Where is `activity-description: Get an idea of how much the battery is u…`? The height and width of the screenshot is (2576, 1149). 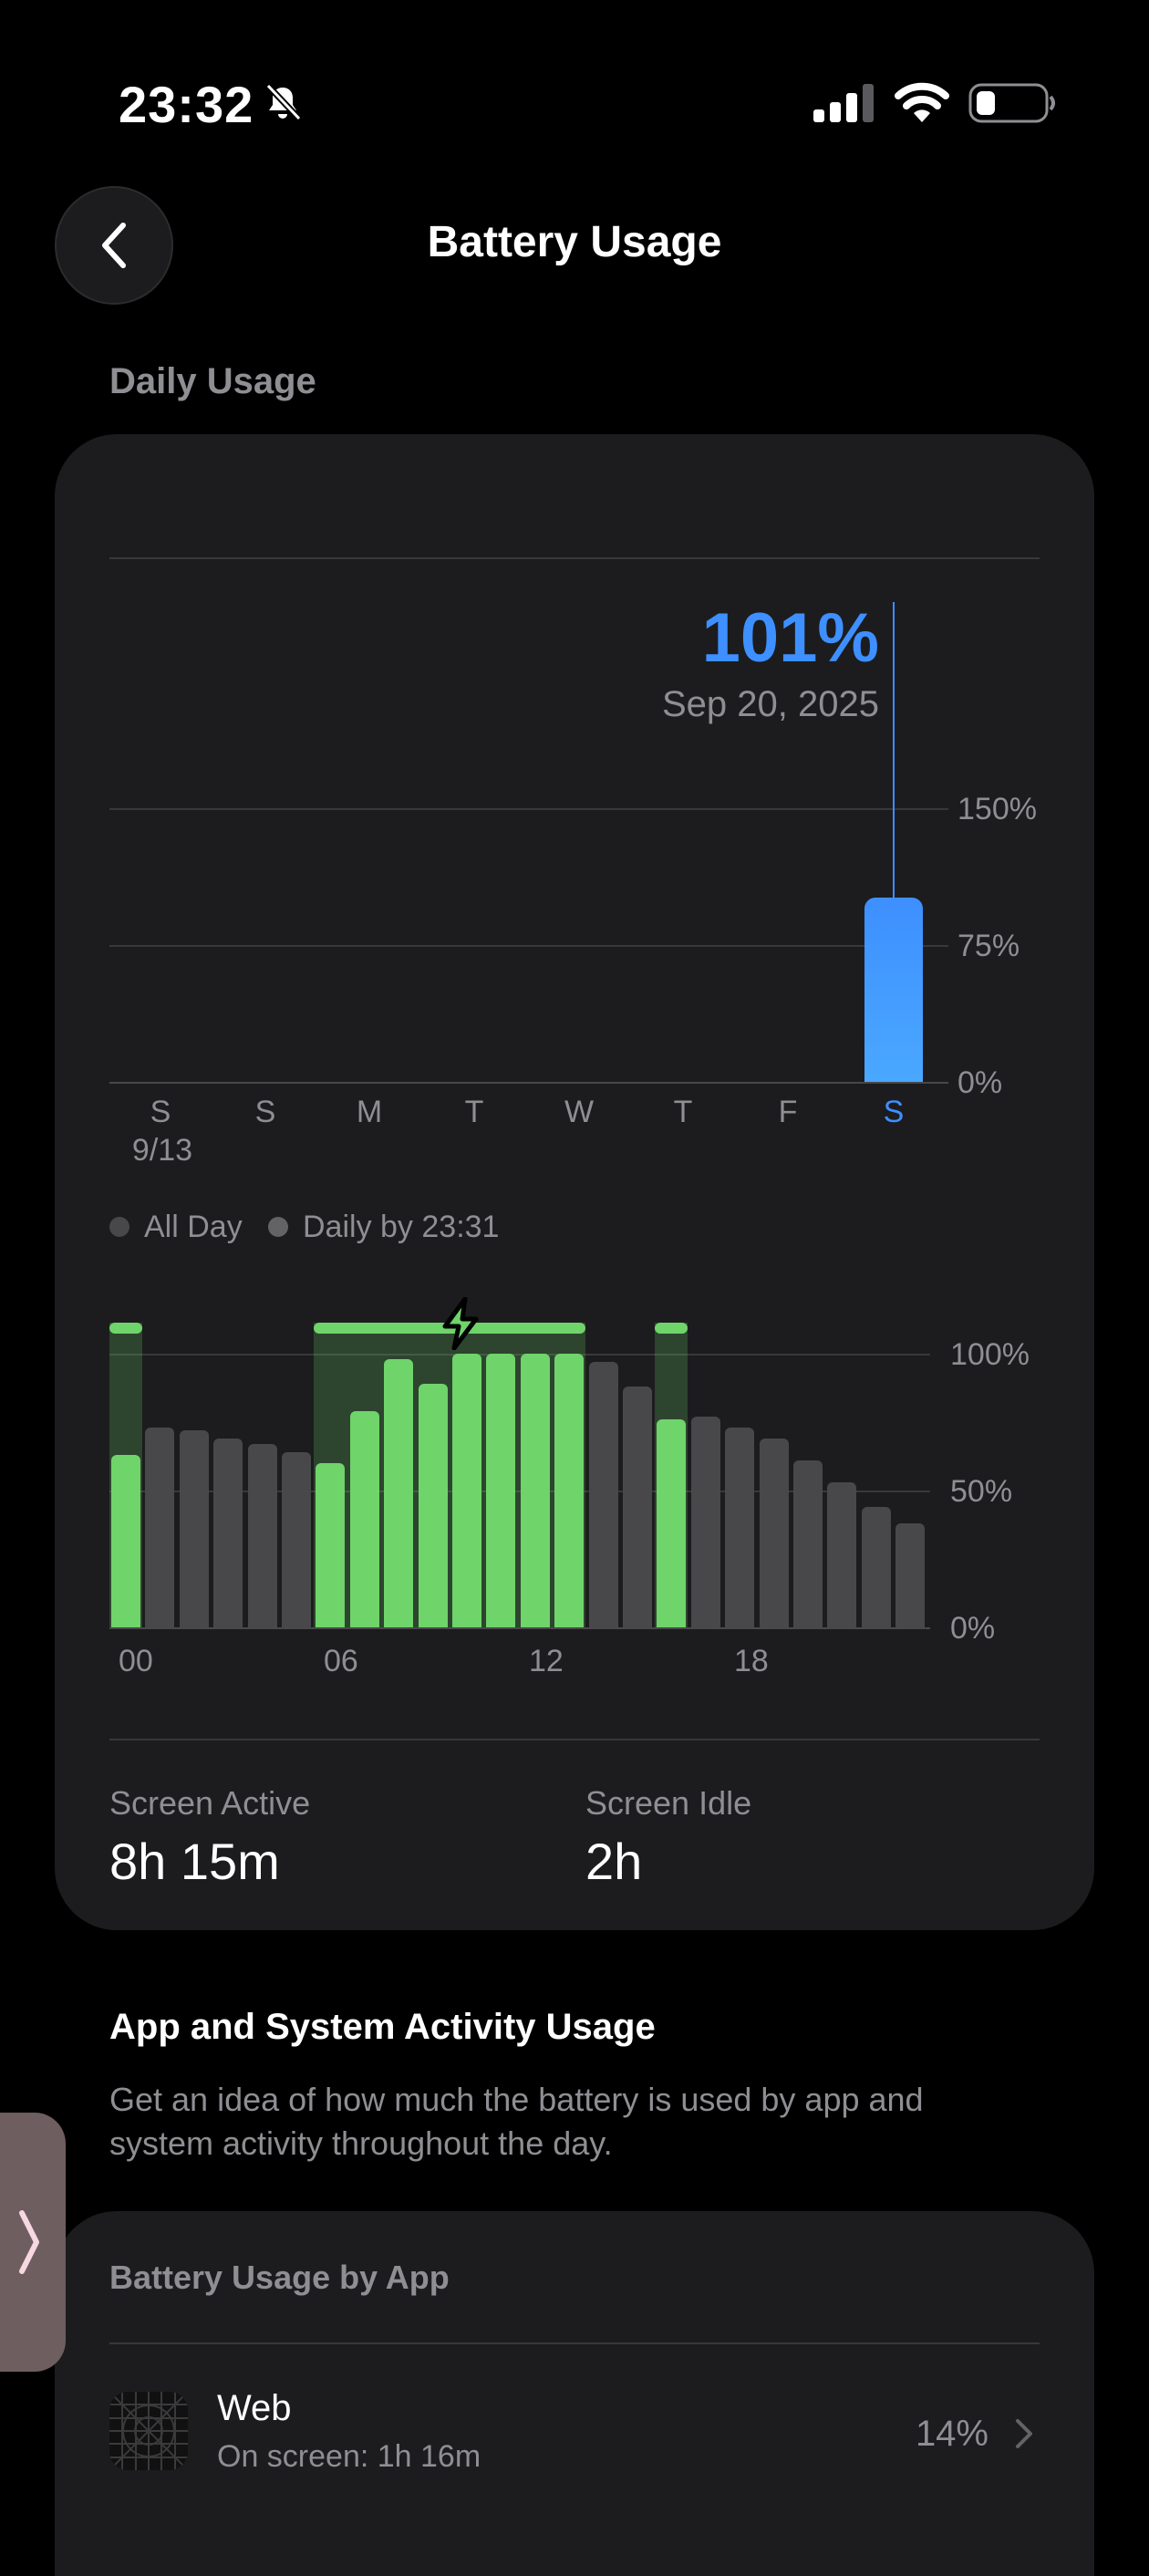 activity-description: Get an idea of how much the battery is u… is located at coordinates (516, 2121).